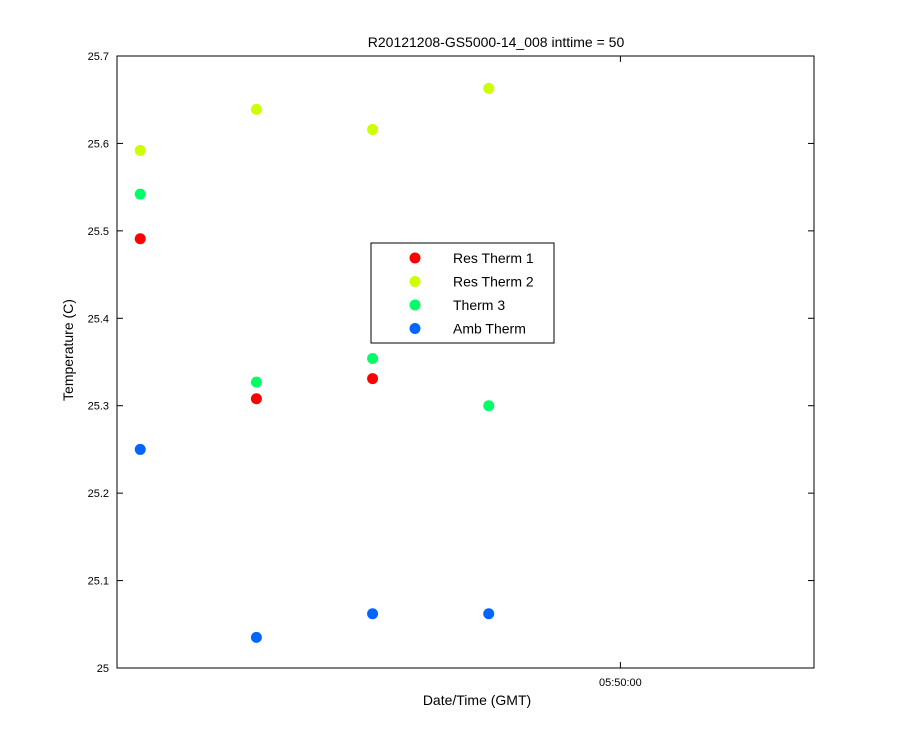  I want to click on x-axis-label: Date/Time (GMT), so click(477, 700).